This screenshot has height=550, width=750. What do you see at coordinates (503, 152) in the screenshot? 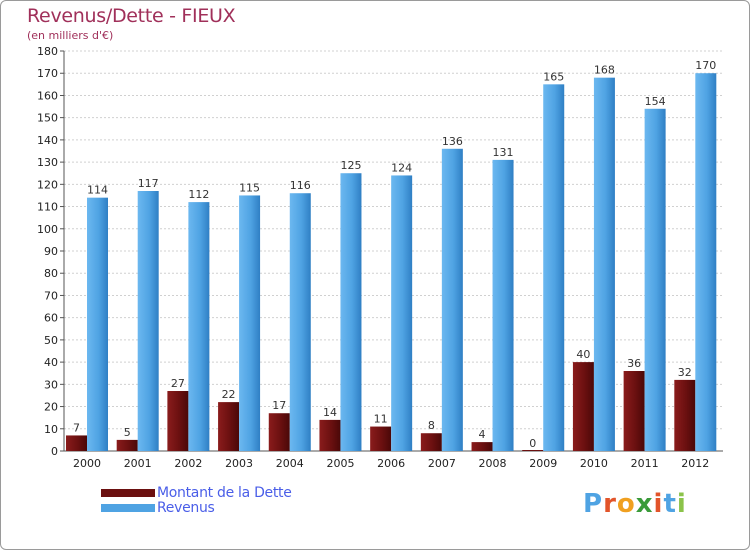
I see `data-label-revenus-2008: 131` at bounding box center [503, 152].